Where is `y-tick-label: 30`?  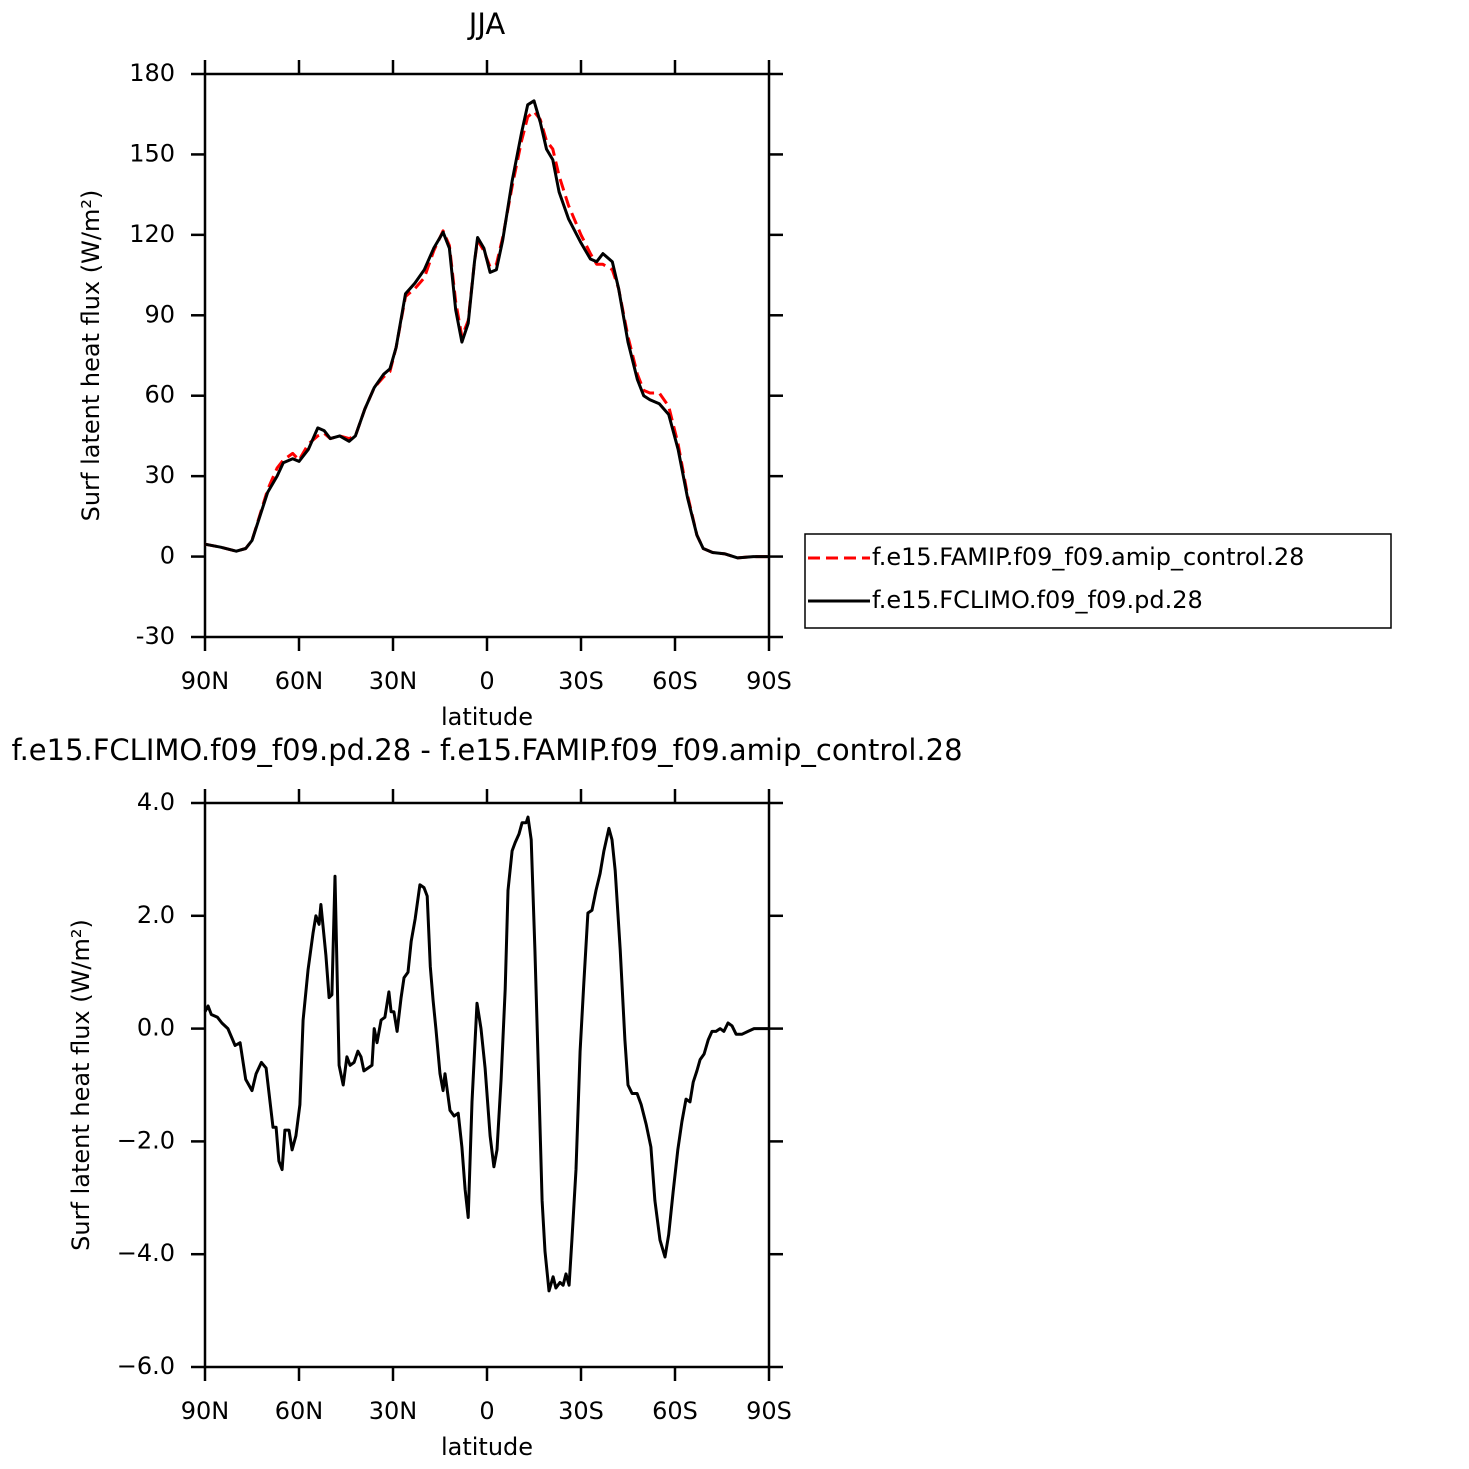 y-tick-label: 30 is located at coordinates (159, 475).